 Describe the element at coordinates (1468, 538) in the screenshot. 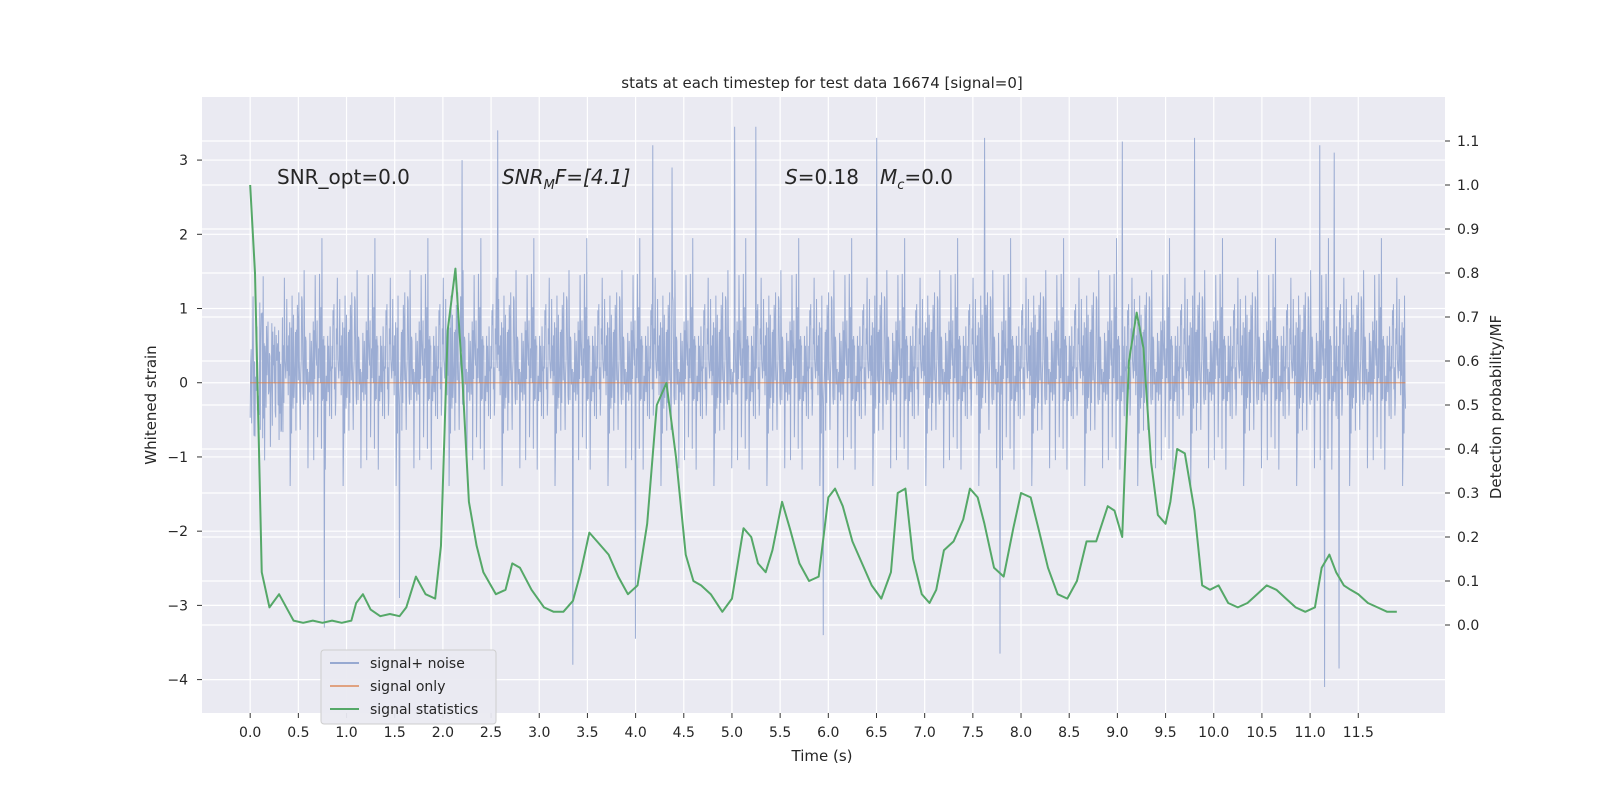

I see `y-right-tick-label: 0.2` at that location.